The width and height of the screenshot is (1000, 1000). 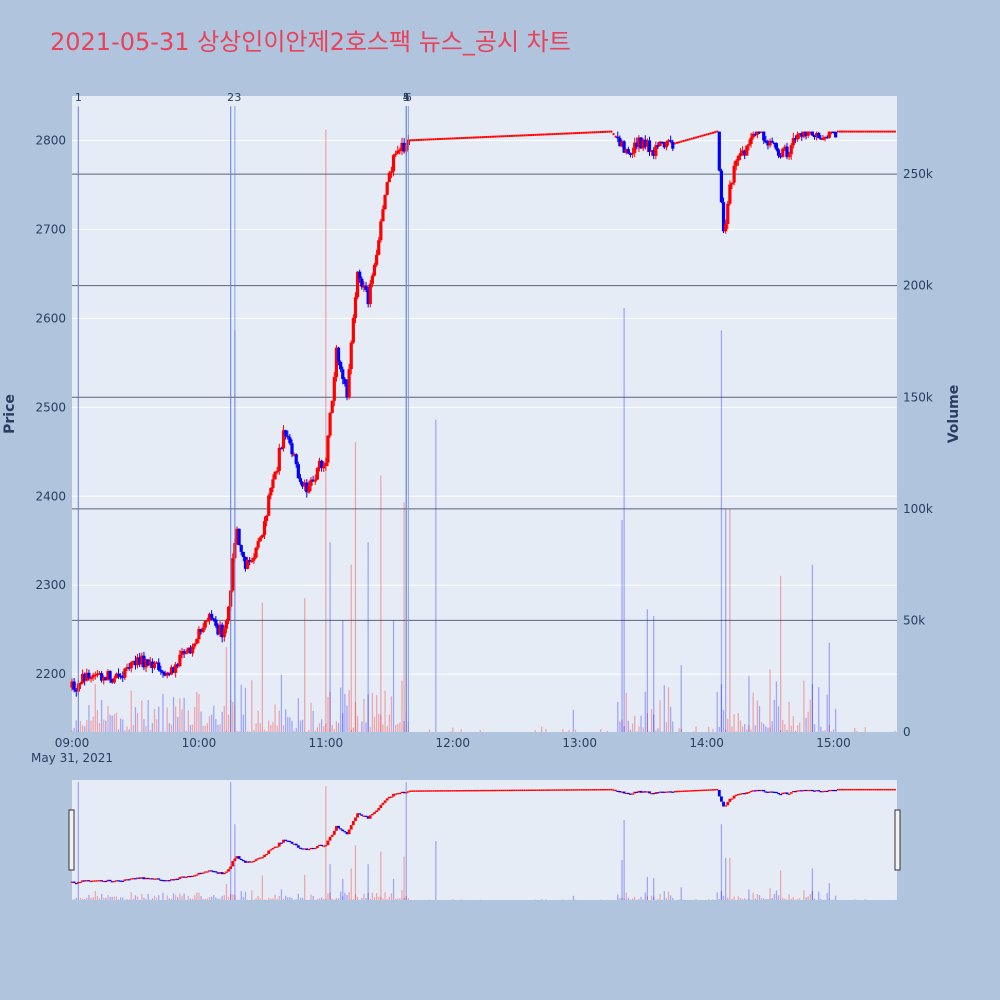 I want to click on time-tick-label: 12:00, so click(x=452, y=743).